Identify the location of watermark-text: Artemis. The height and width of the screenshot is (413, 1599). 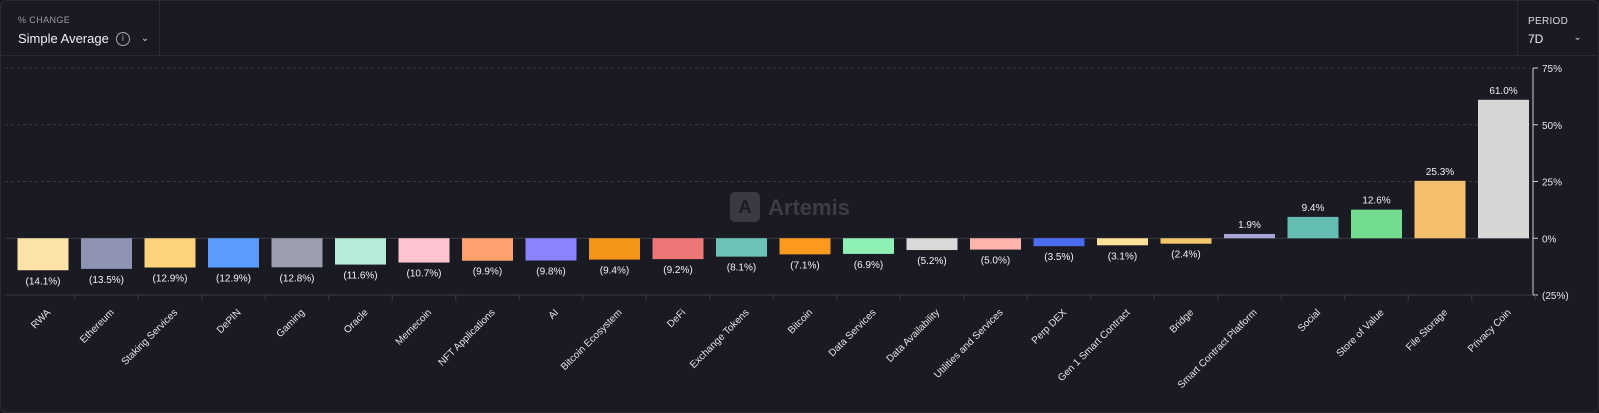
(809, 207).